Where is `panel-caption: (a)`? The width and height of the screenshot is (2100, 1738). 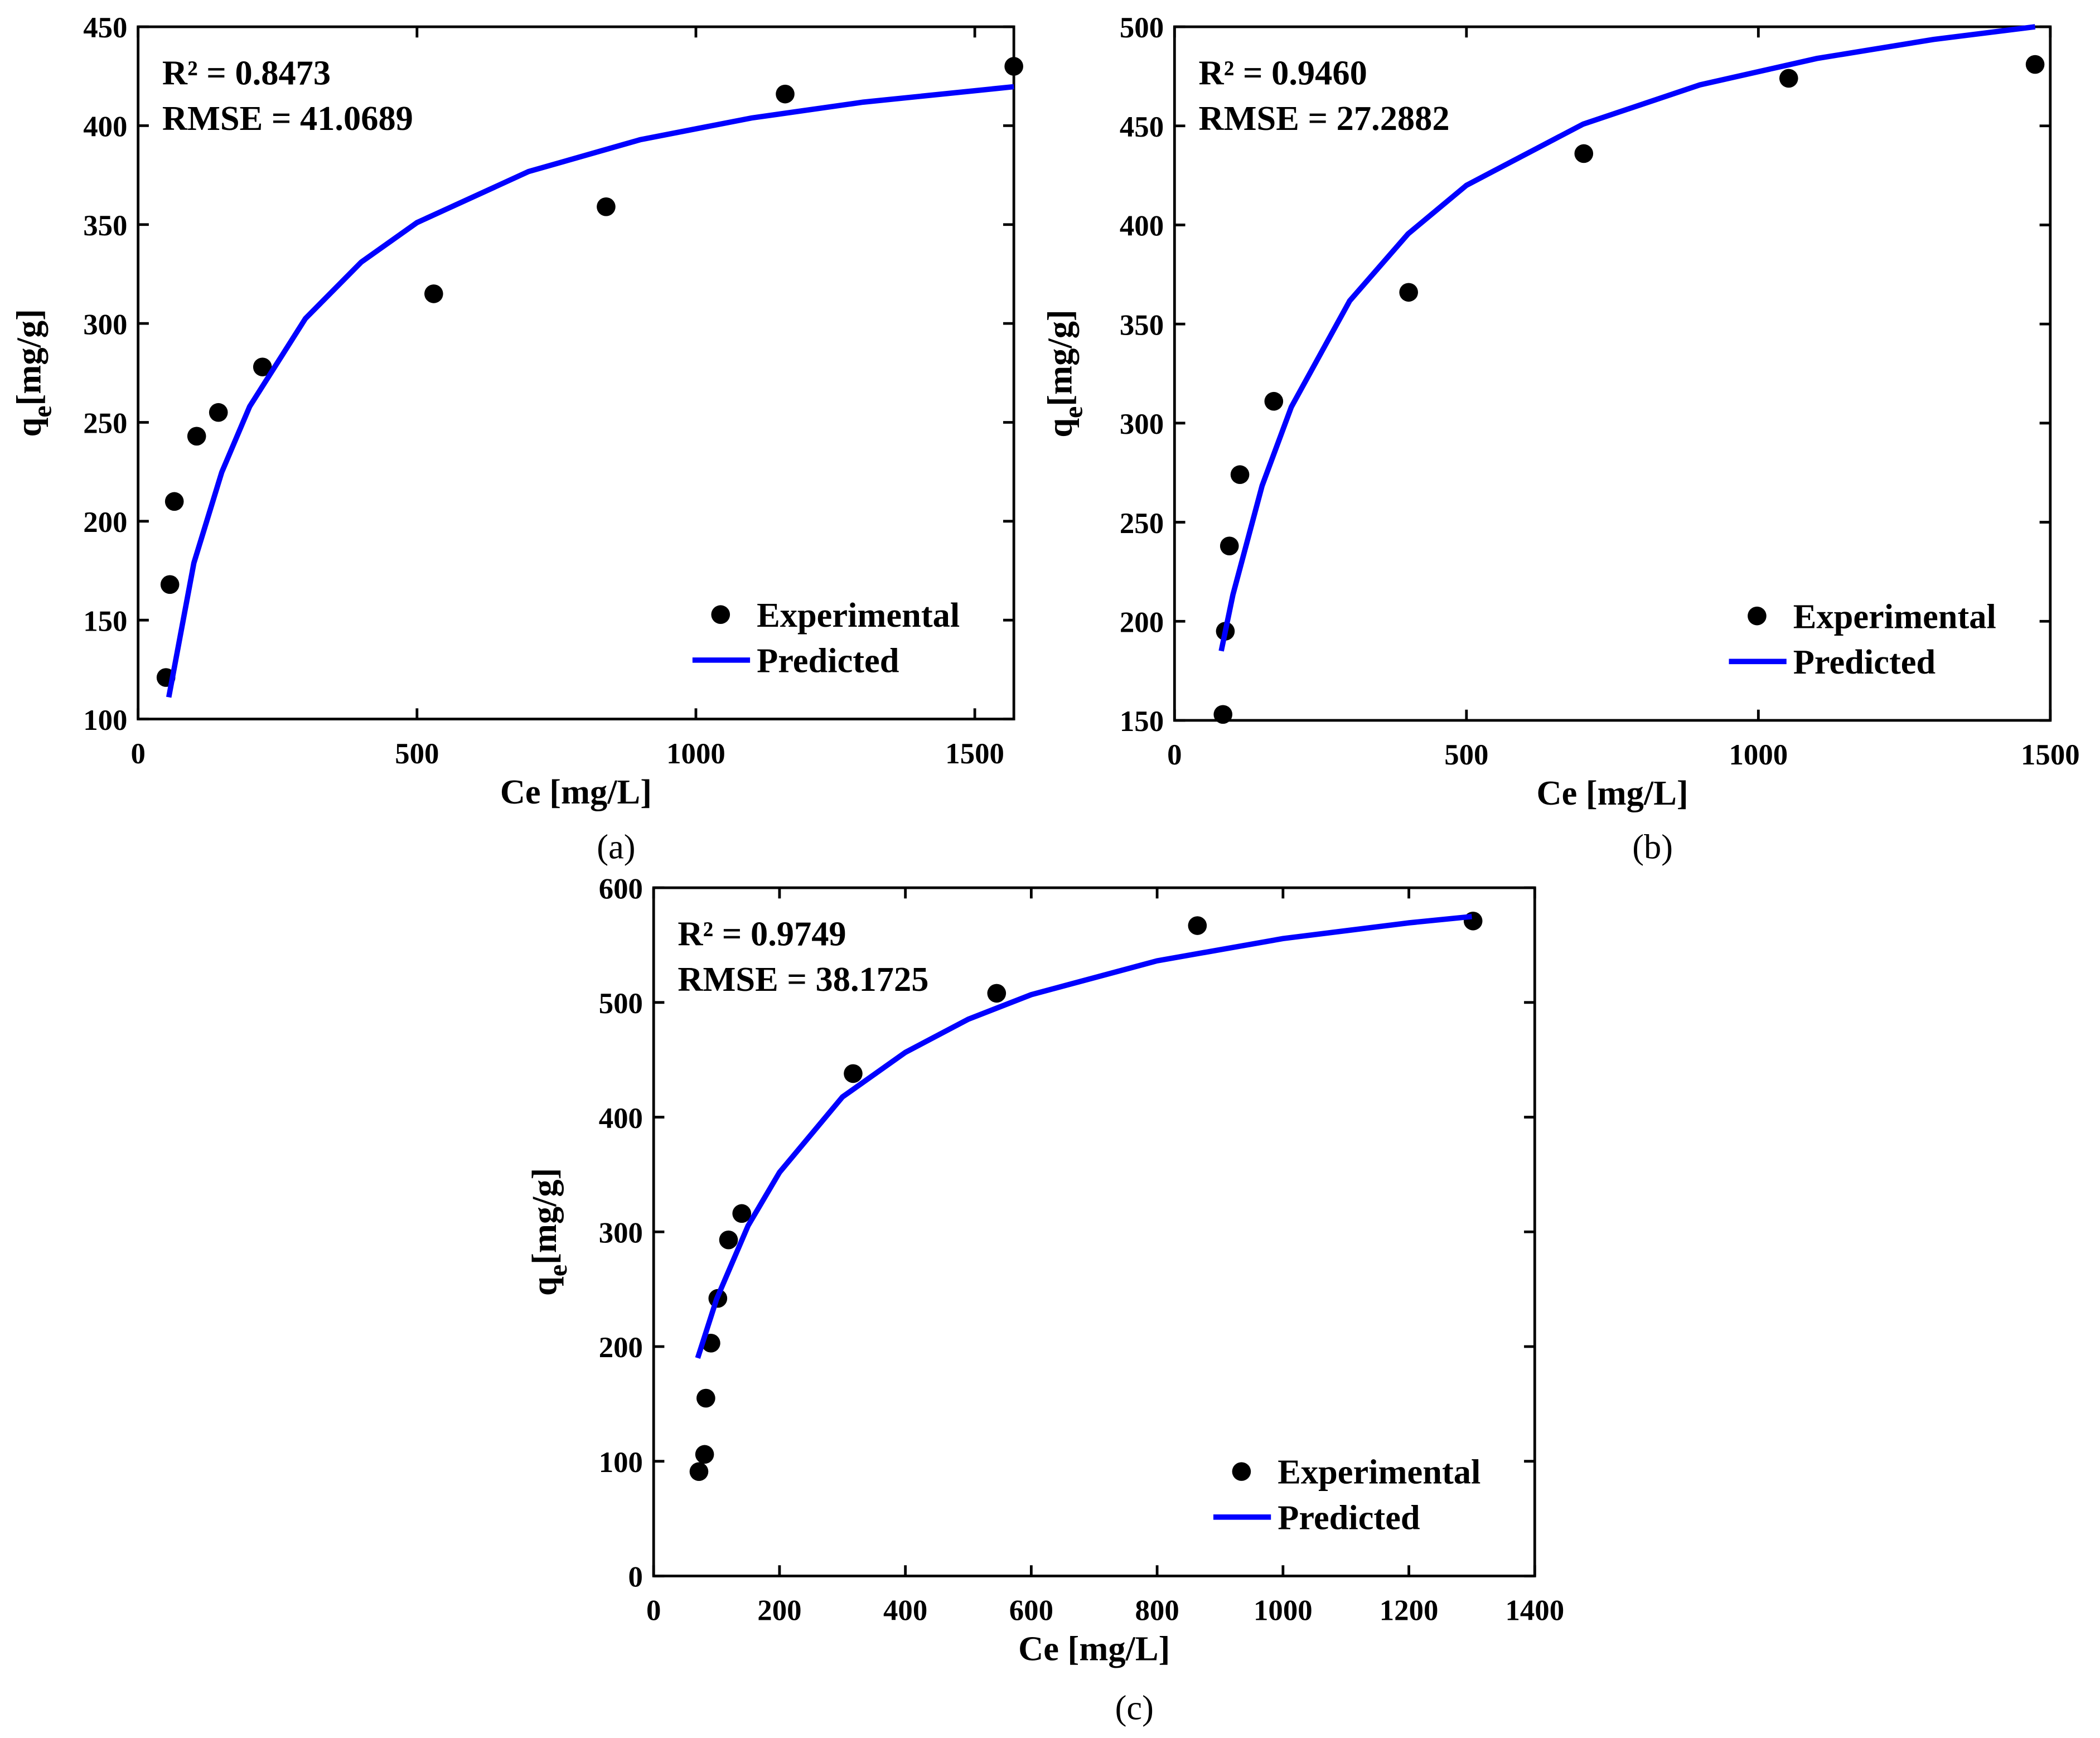
panel-caption: (a) is located at coordinates (616, 847).